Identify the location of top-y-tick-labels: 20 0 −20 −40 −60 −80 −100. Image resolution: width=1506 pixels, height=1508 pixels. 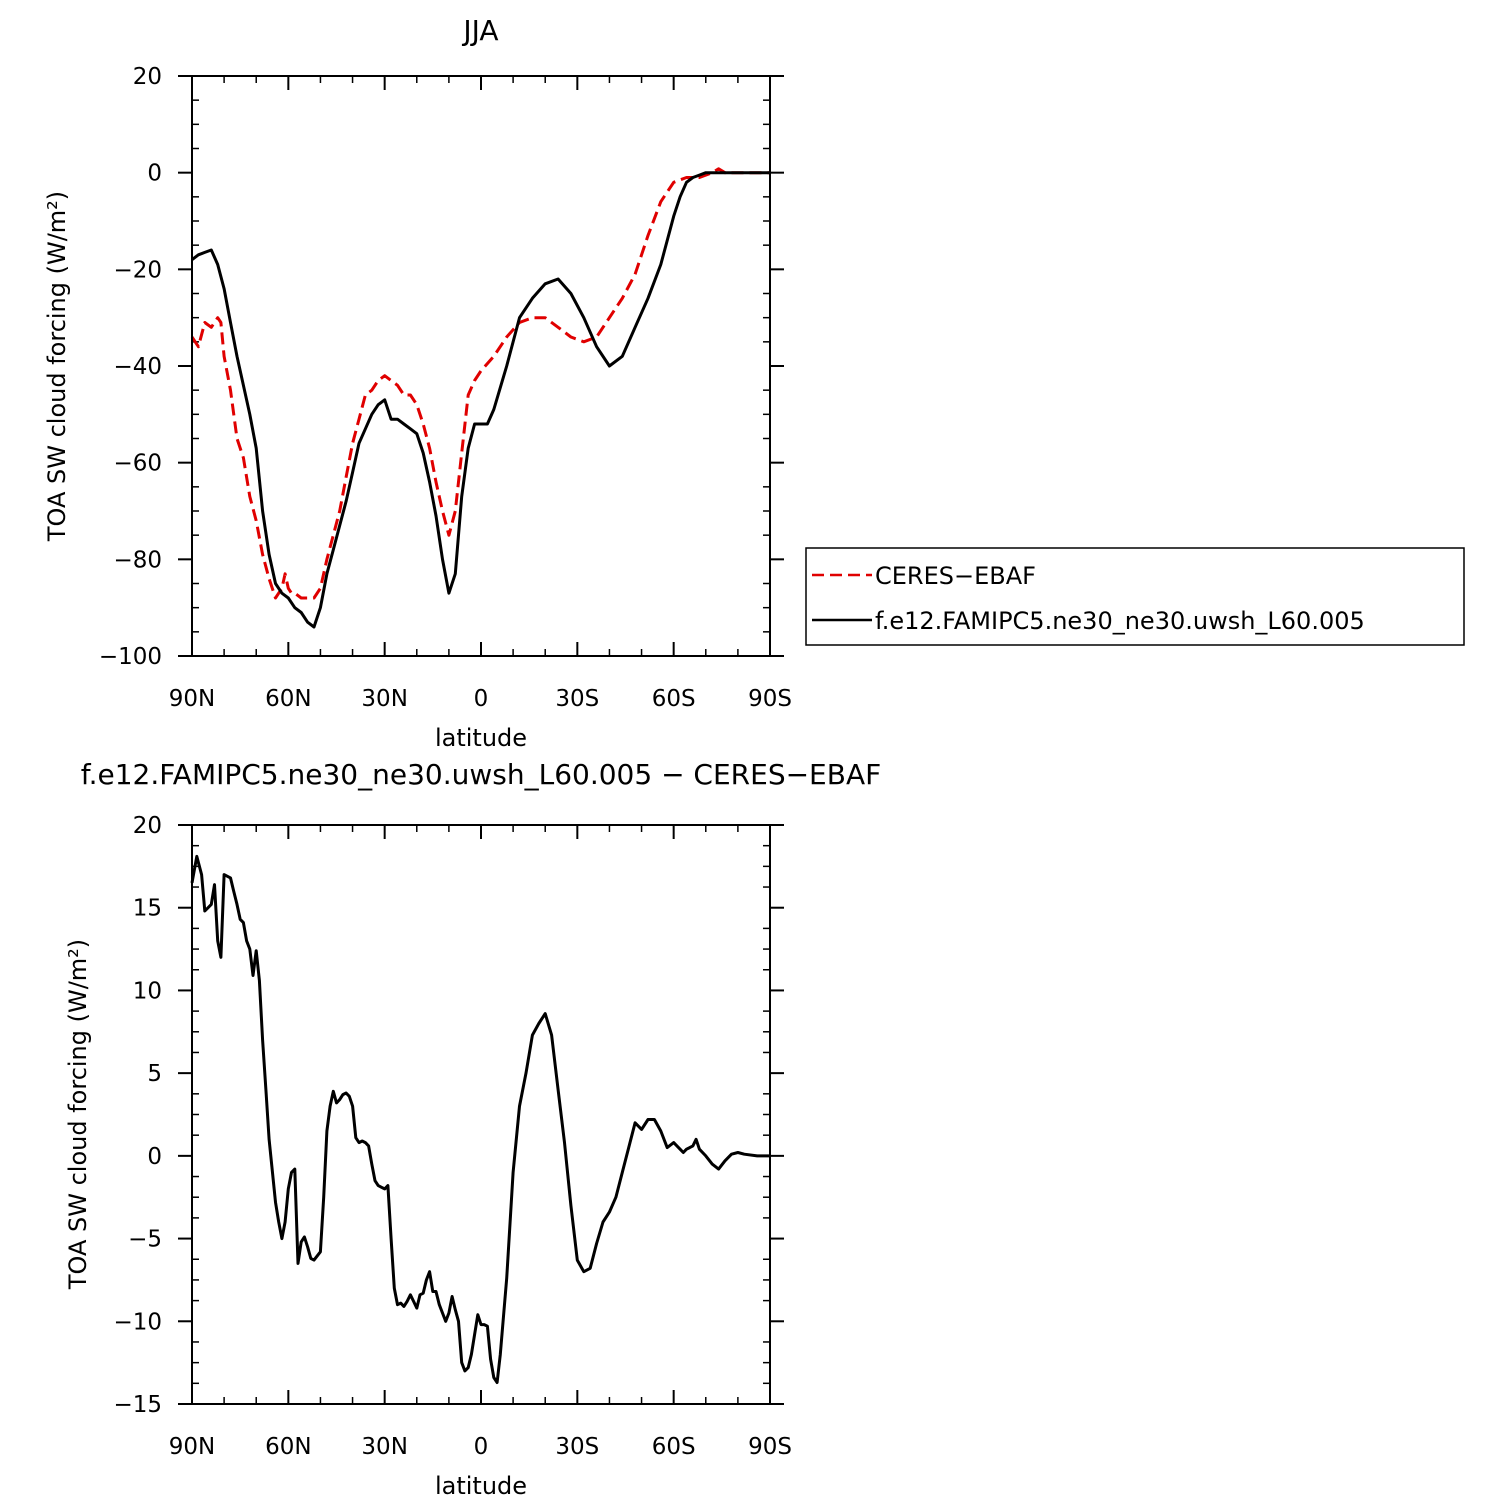
(130, 367).